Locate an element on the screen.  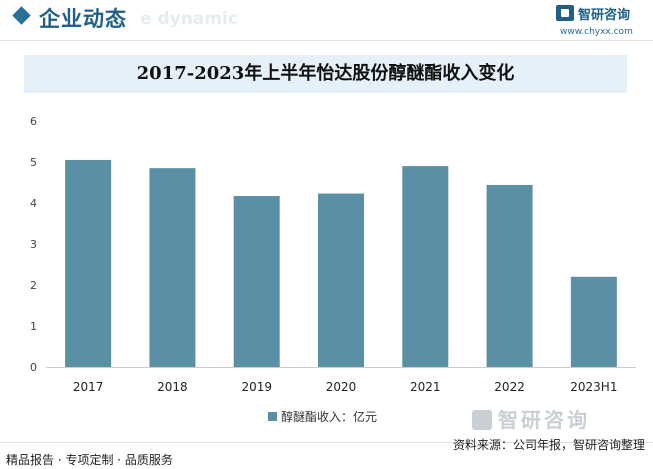
page-header: e dynamic 企业动态 智研咨询 www.chyxx.com is located at coordinates (326, 19).